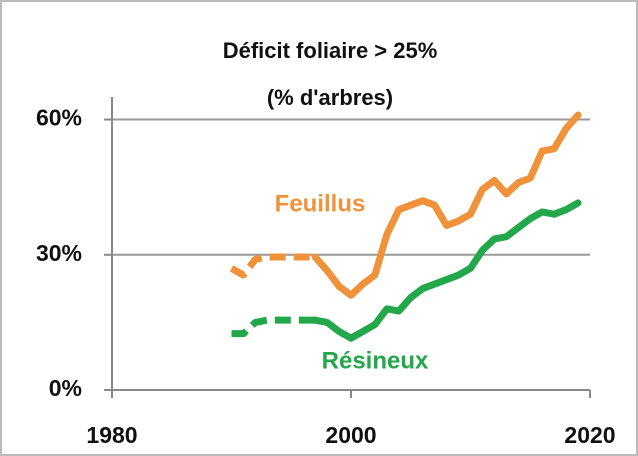 The height and width of the screenshot is (456, 638). What do you see at coordinates (330, 97) in the screenshot?
I see `chart-subtitle: (% d'arbres)` at bounding box center [330, 97].